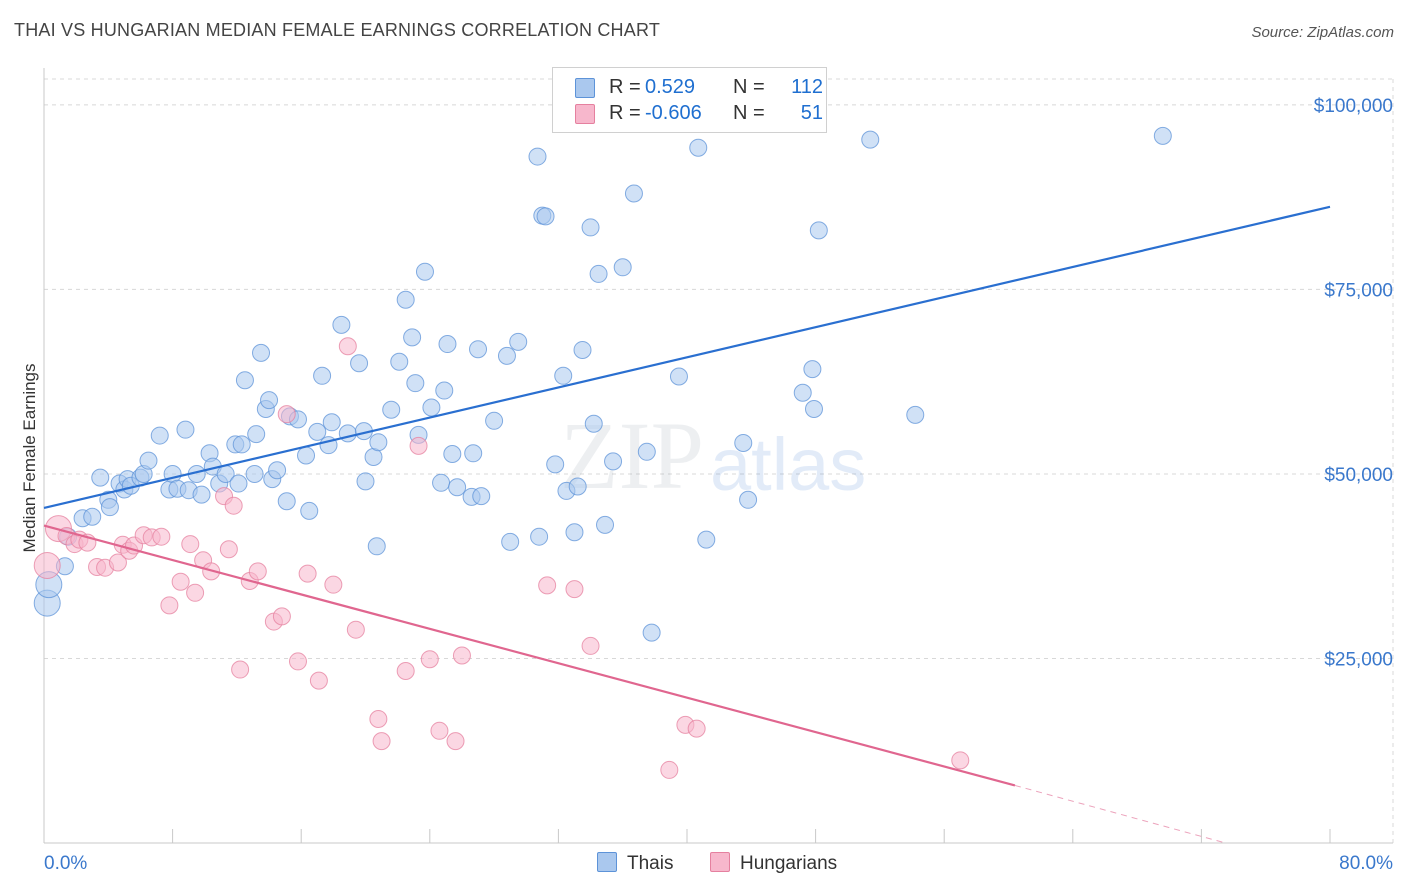 This screenshot has height=892, width=1406. I want to click on bottom-legend-swatch-hungarians, so click(720, 862).